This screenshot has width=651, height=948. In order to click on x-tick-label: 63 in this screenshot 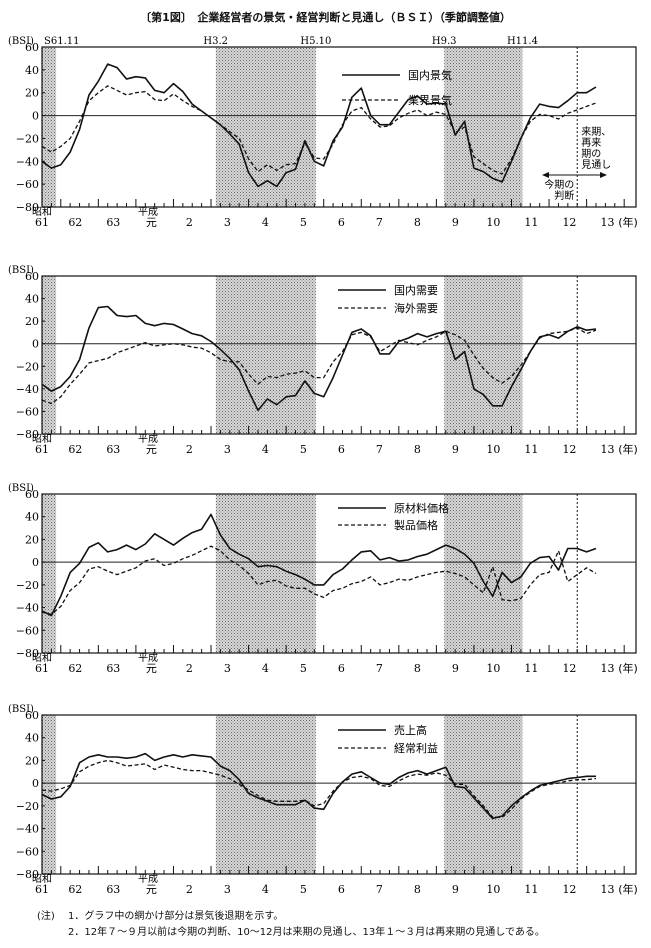, I will do `click(113, 449)`.